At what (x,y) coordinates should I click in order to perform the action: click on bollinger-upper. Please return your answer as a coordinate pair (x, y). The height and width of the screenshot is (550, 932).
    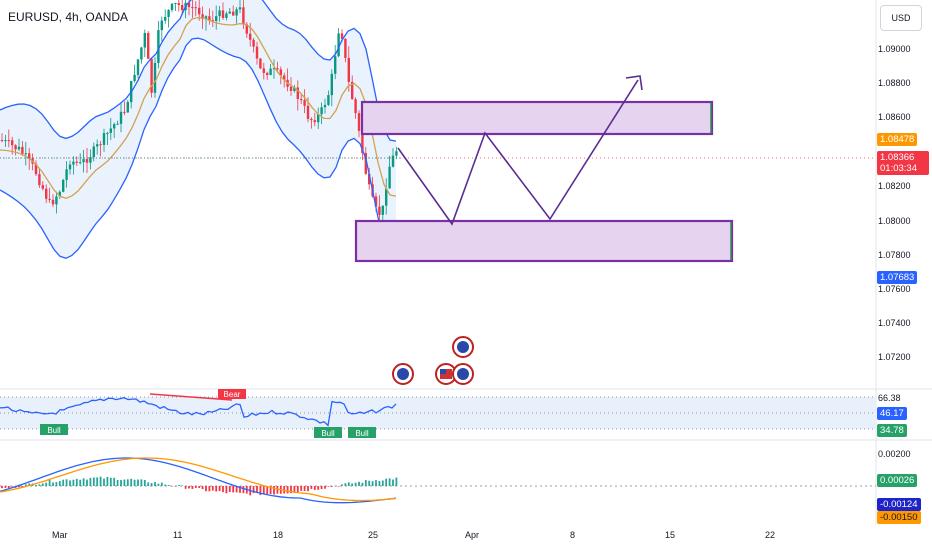
    Looking at the image, I should click on (198, 71).